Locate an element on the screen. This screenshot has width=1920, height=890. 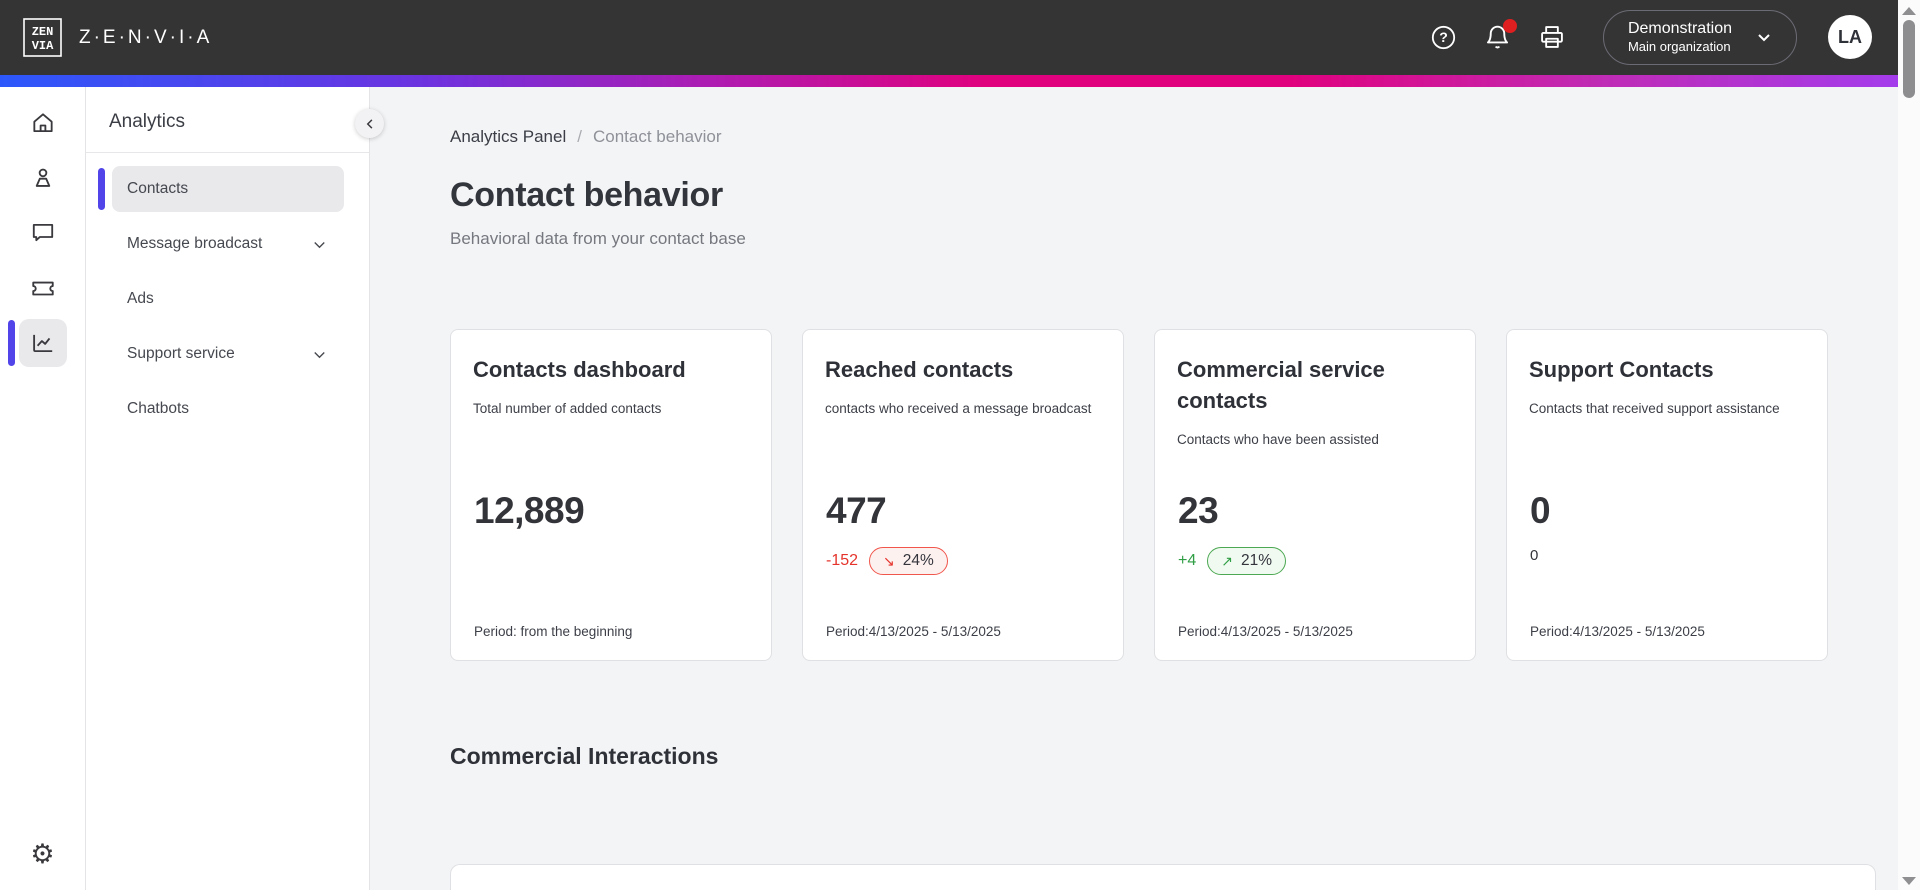
breadcrumb: Analytics Panel / Contact behavior is located at coordinates (1174, 137).